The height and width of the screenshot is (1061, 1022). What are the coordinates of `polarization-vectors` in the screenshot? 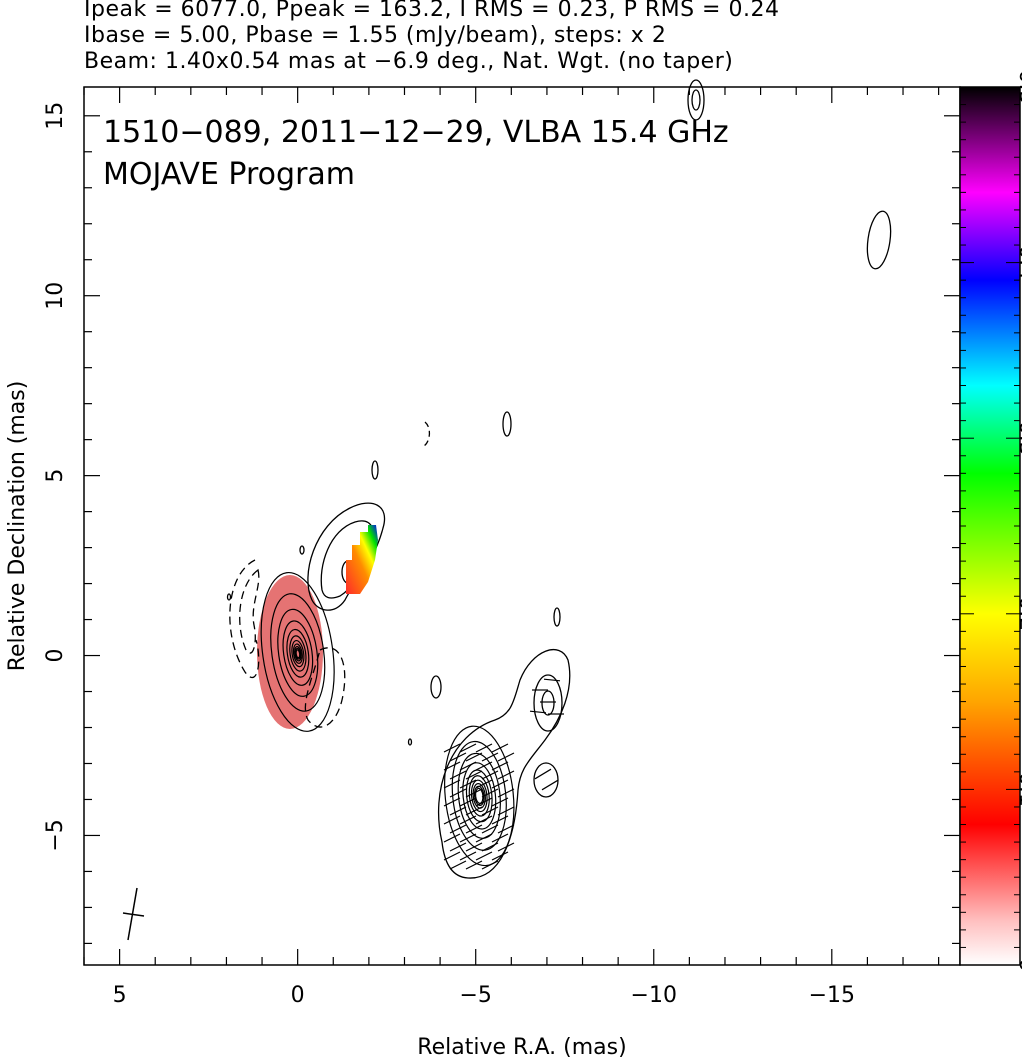 It's located at (503, 774).